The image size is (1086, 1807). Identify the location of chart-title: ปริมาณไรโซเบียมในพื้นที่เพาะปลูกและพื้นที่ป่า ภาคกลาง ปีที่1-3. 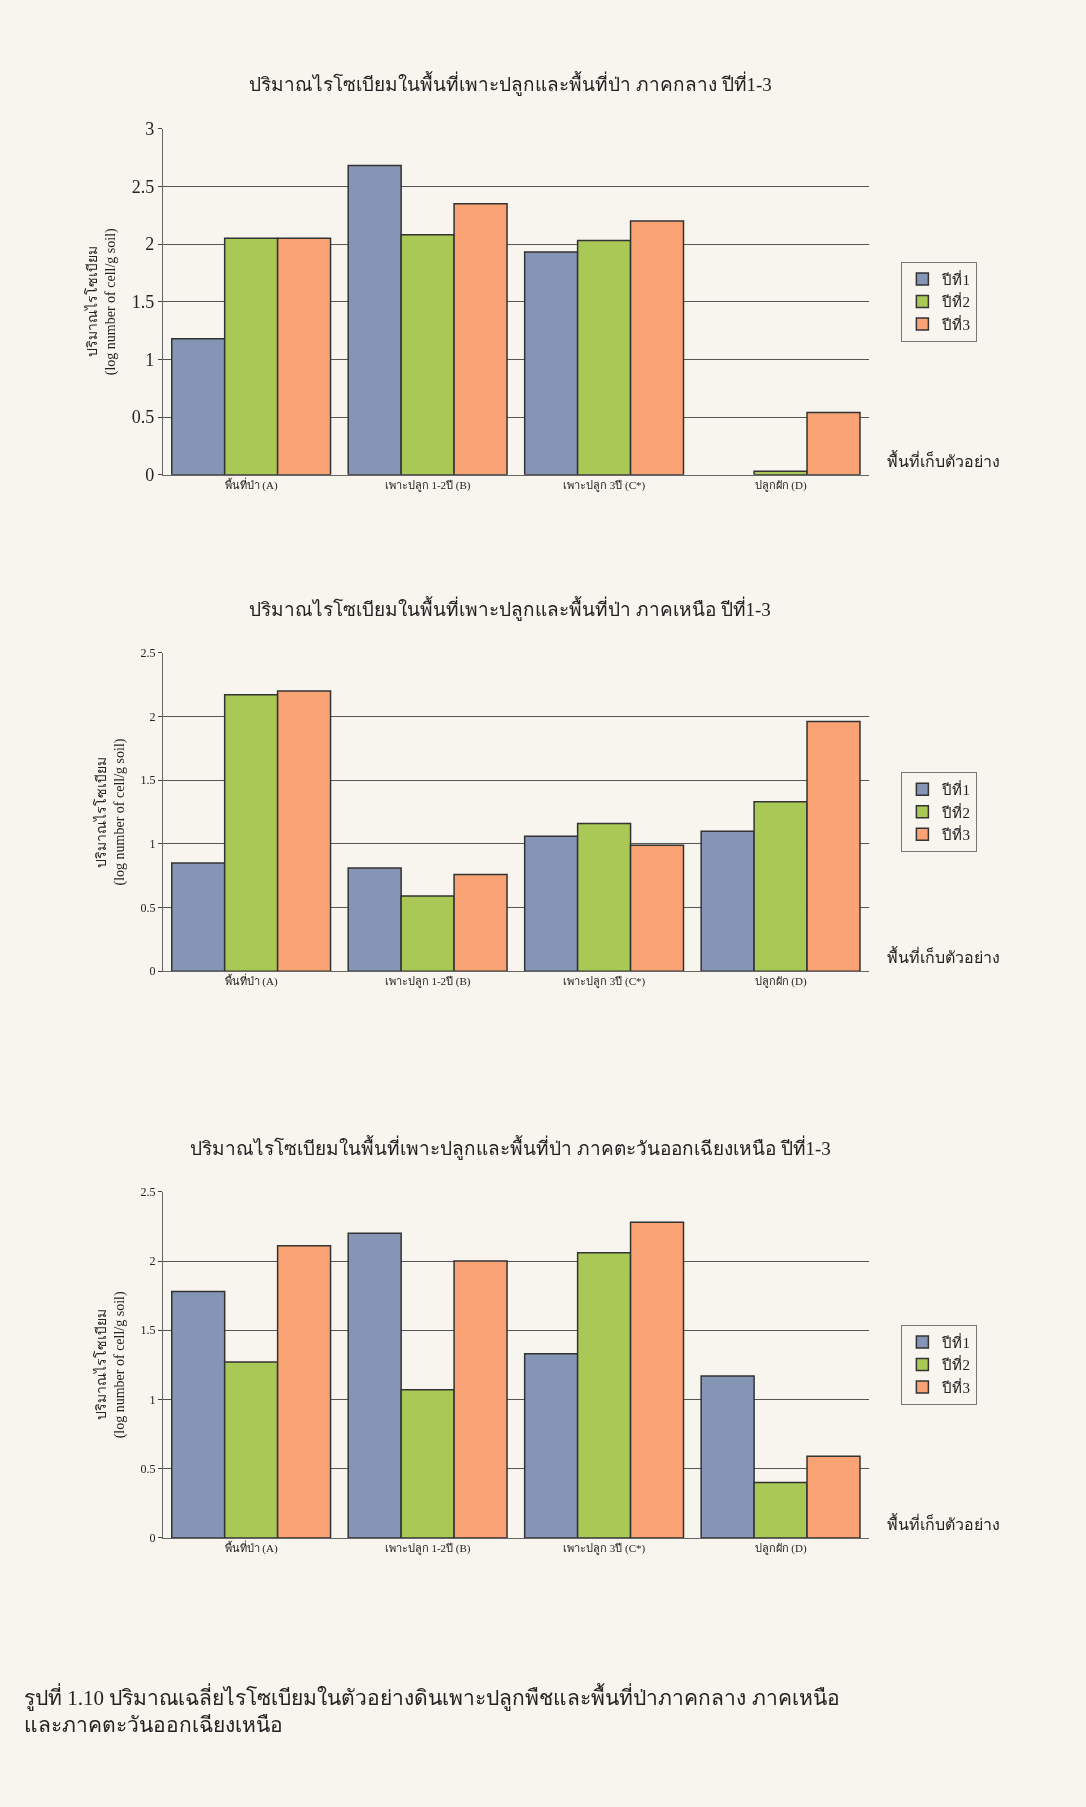
(510, 83).